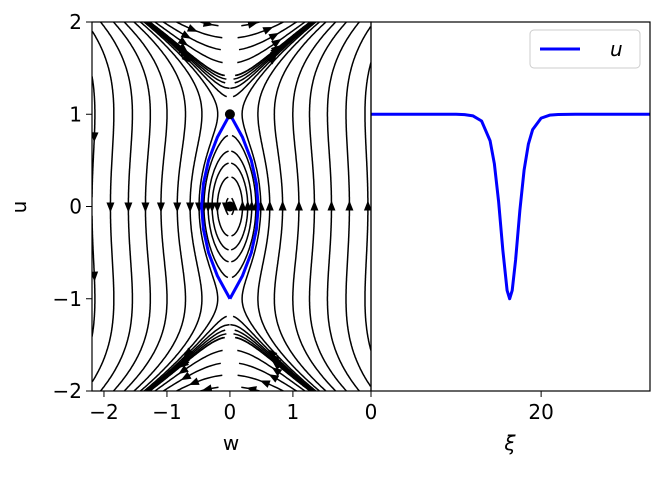  I want to click on x-tick-label: −2, so click(103, 412).